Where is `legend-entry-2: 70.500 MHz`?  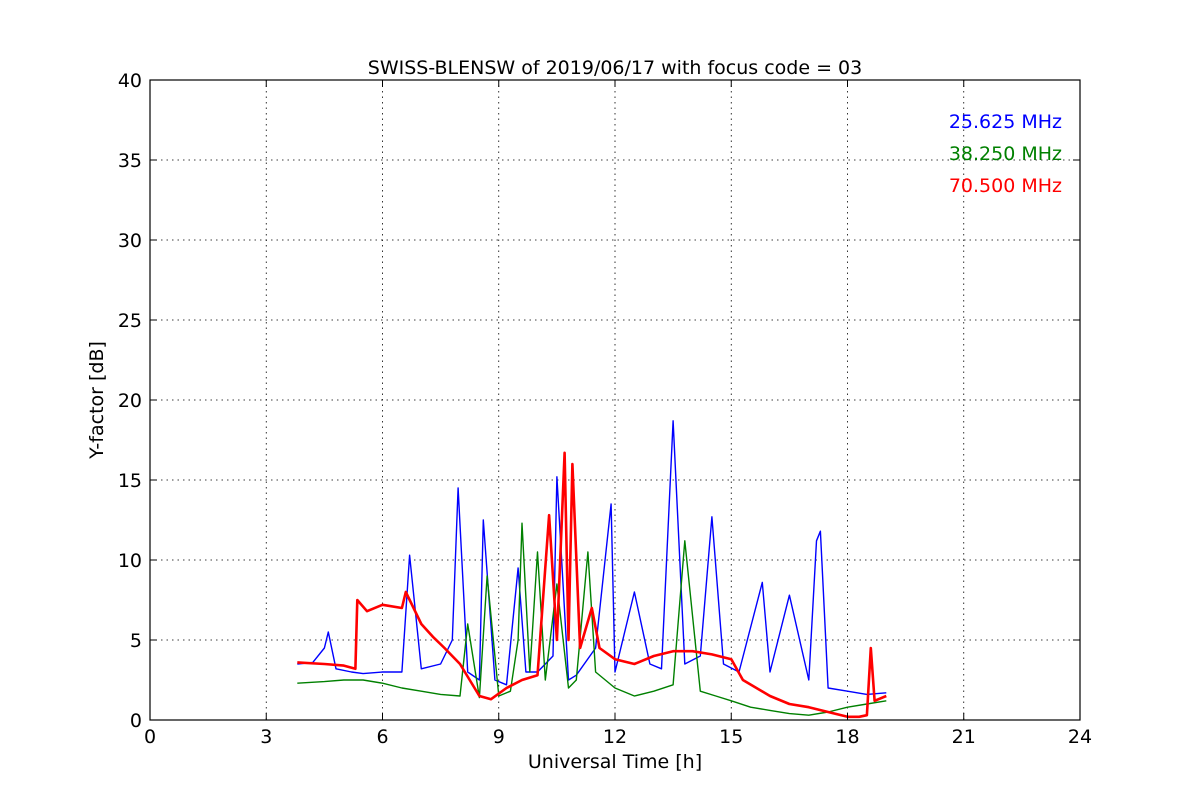 legend-entry-2: 70.500 MHz is located at coordinates (1005, 186).